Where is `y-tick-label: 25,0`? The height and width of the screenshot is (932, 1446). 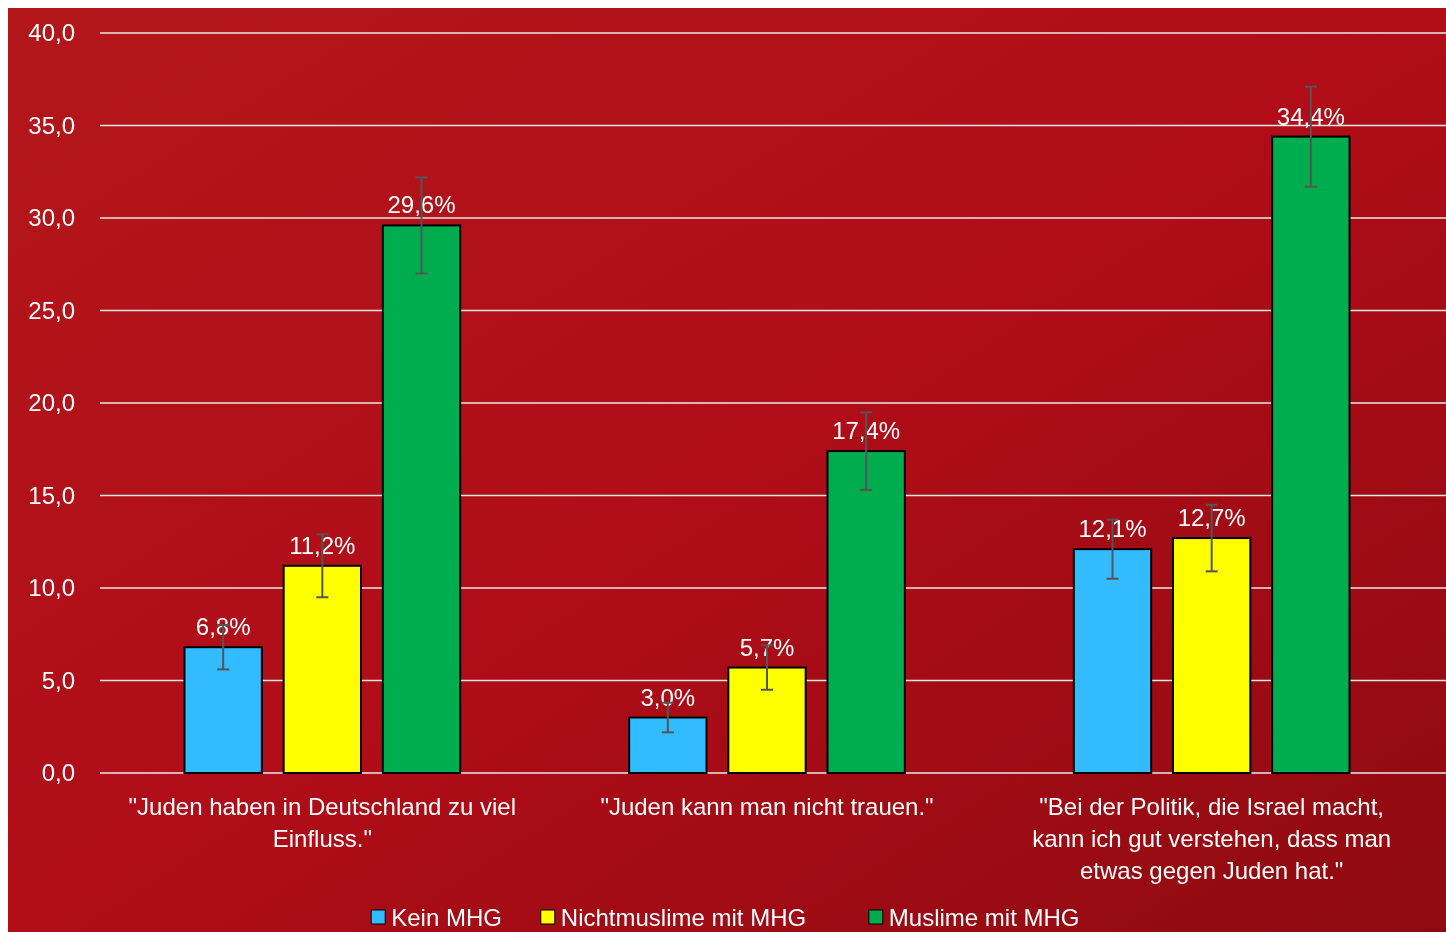 y-tick-label: 25,0 is located at coordinates (51, 310).